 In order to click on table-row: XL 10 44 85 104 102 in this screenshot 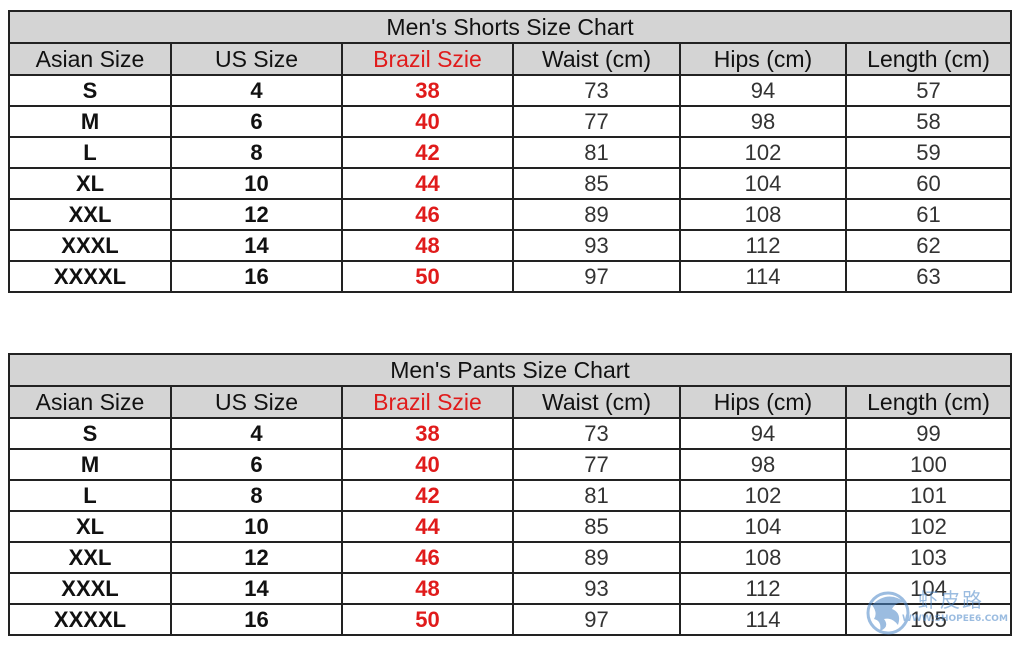, I will do `click(510, 526)`.